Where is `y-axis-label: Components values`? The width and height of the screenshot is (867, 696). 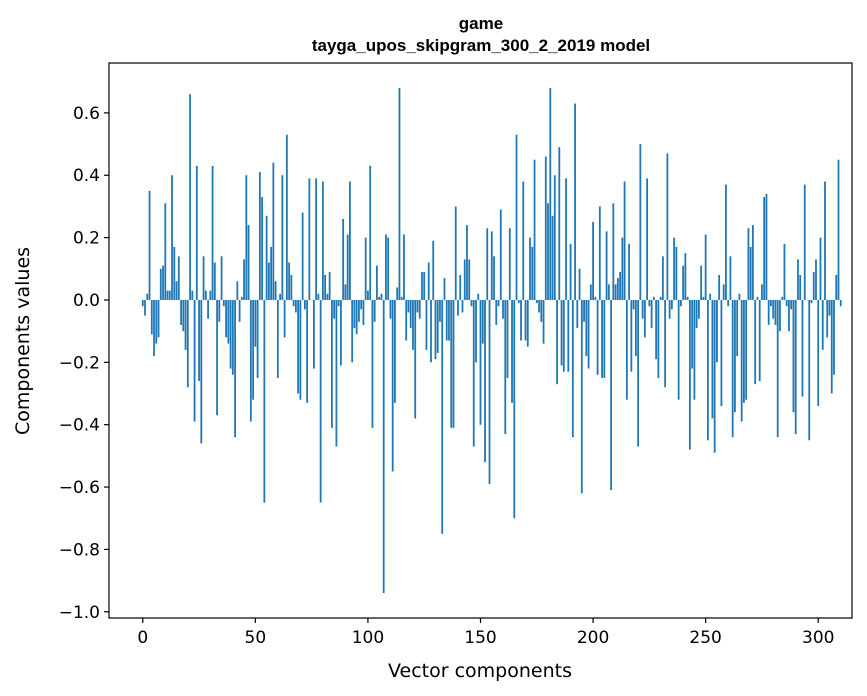 y-axis-label: Components values is located at coordinates (23, 341).